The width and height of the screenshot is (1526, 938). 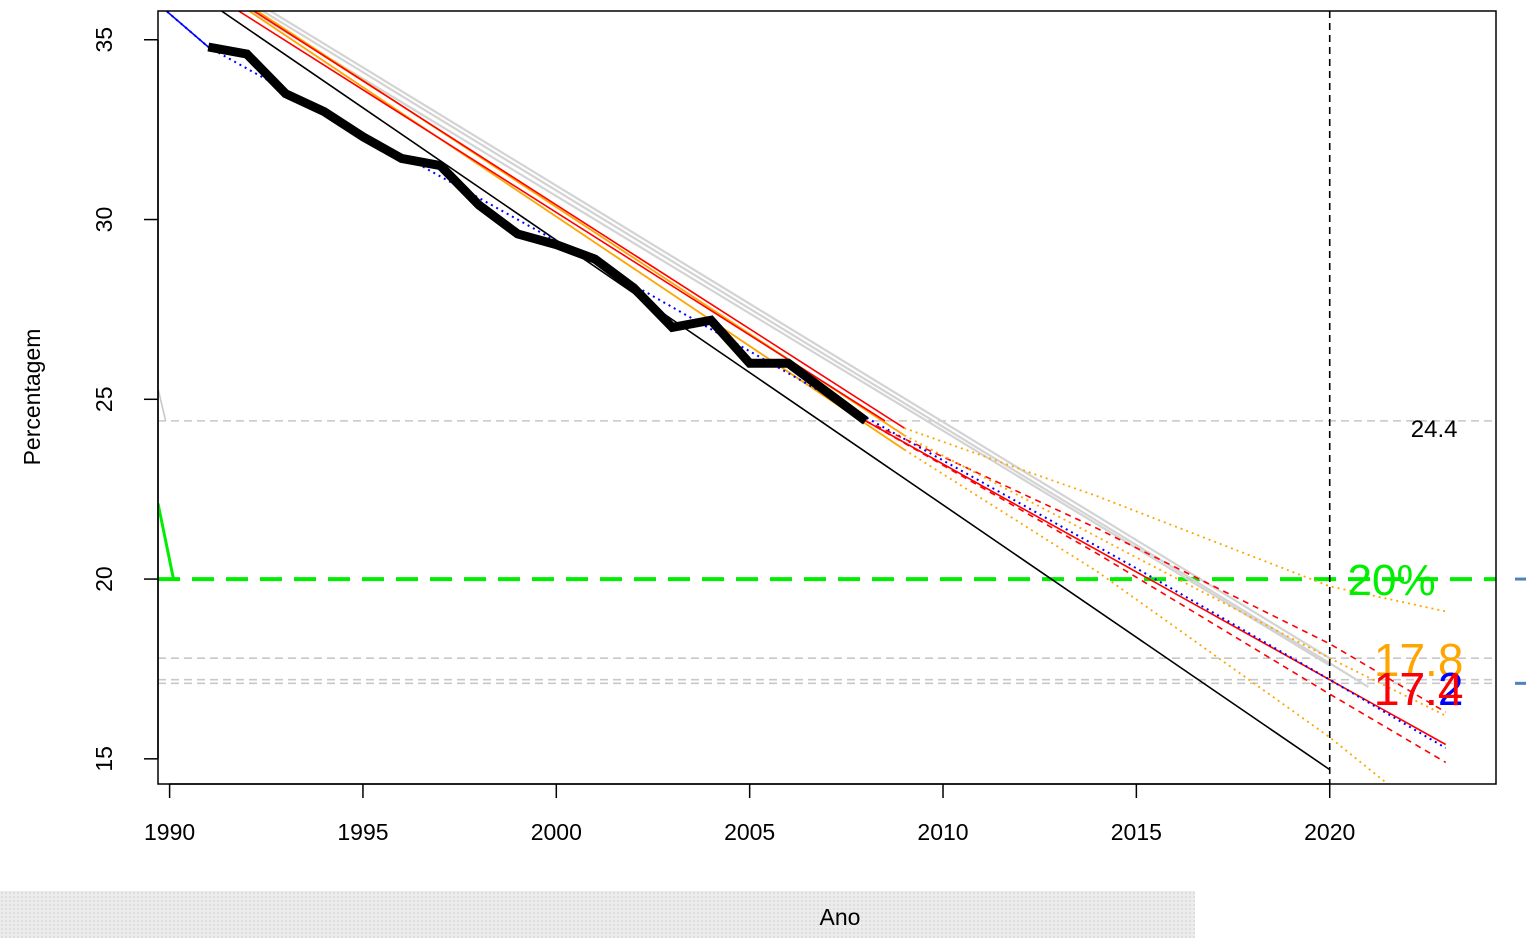 I want to click on x-tick-label-2010: 2010, so click(x=942, y=832).